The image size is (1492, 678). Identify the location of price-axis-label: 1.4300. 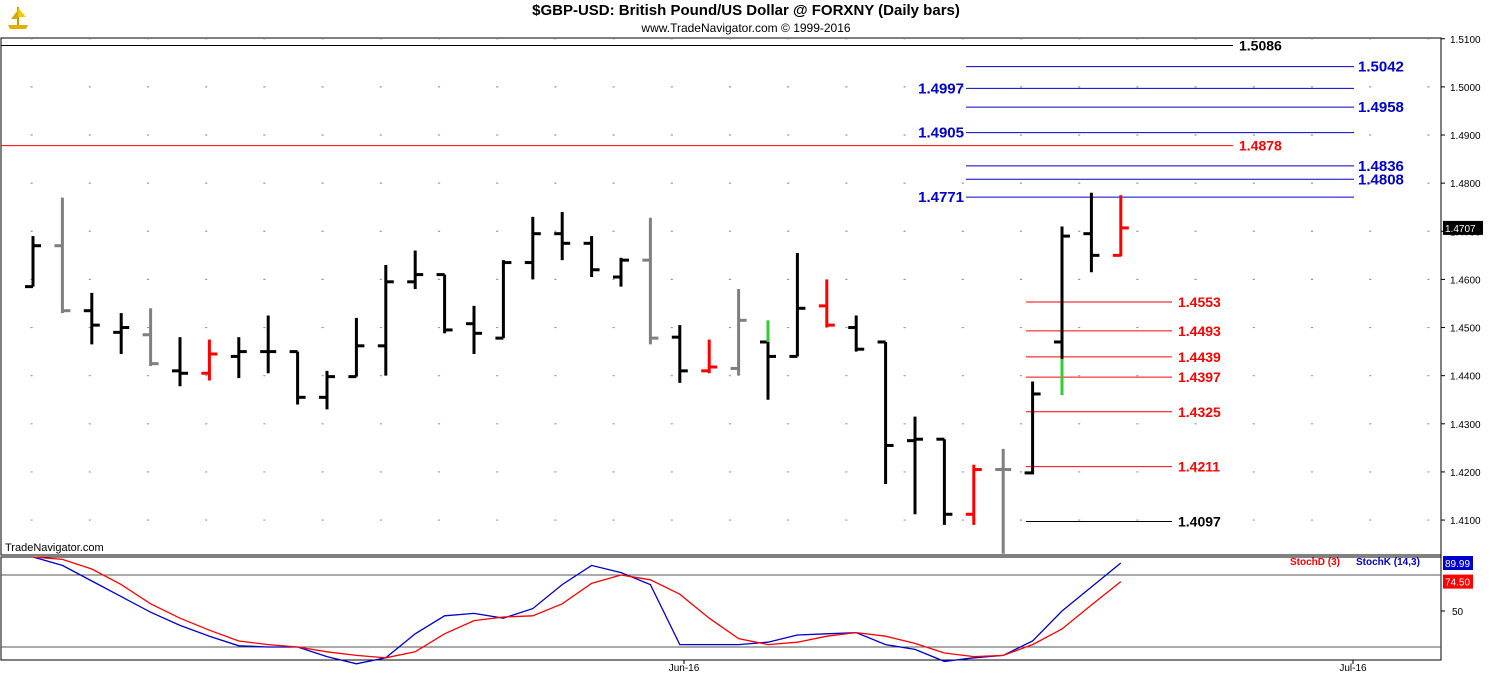
(1465, 425).